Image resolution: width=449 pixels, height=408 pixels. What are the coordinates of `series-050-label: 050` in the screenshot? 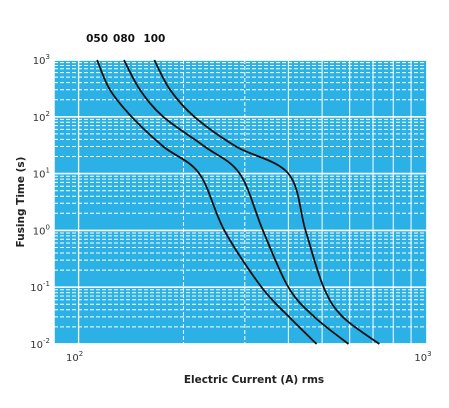 It's located at (97, 39).